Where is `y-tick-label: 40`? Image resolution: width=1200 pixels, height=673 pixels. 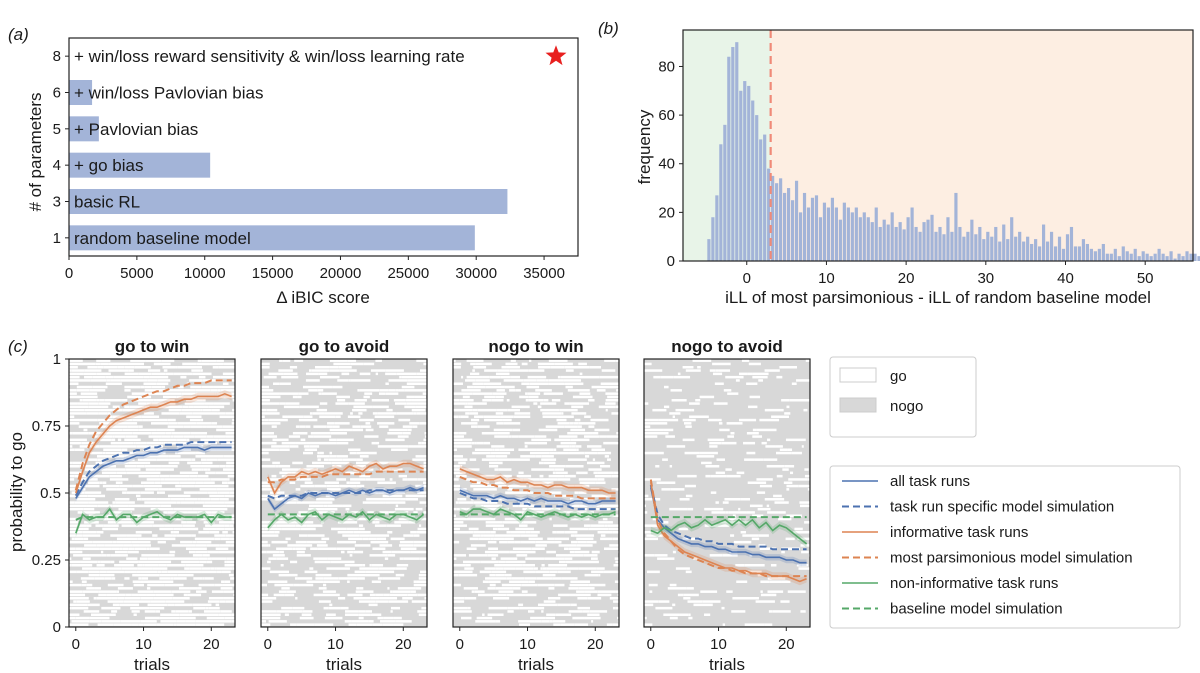
y-tick-label: 40 is located at coordinates (666, 164).